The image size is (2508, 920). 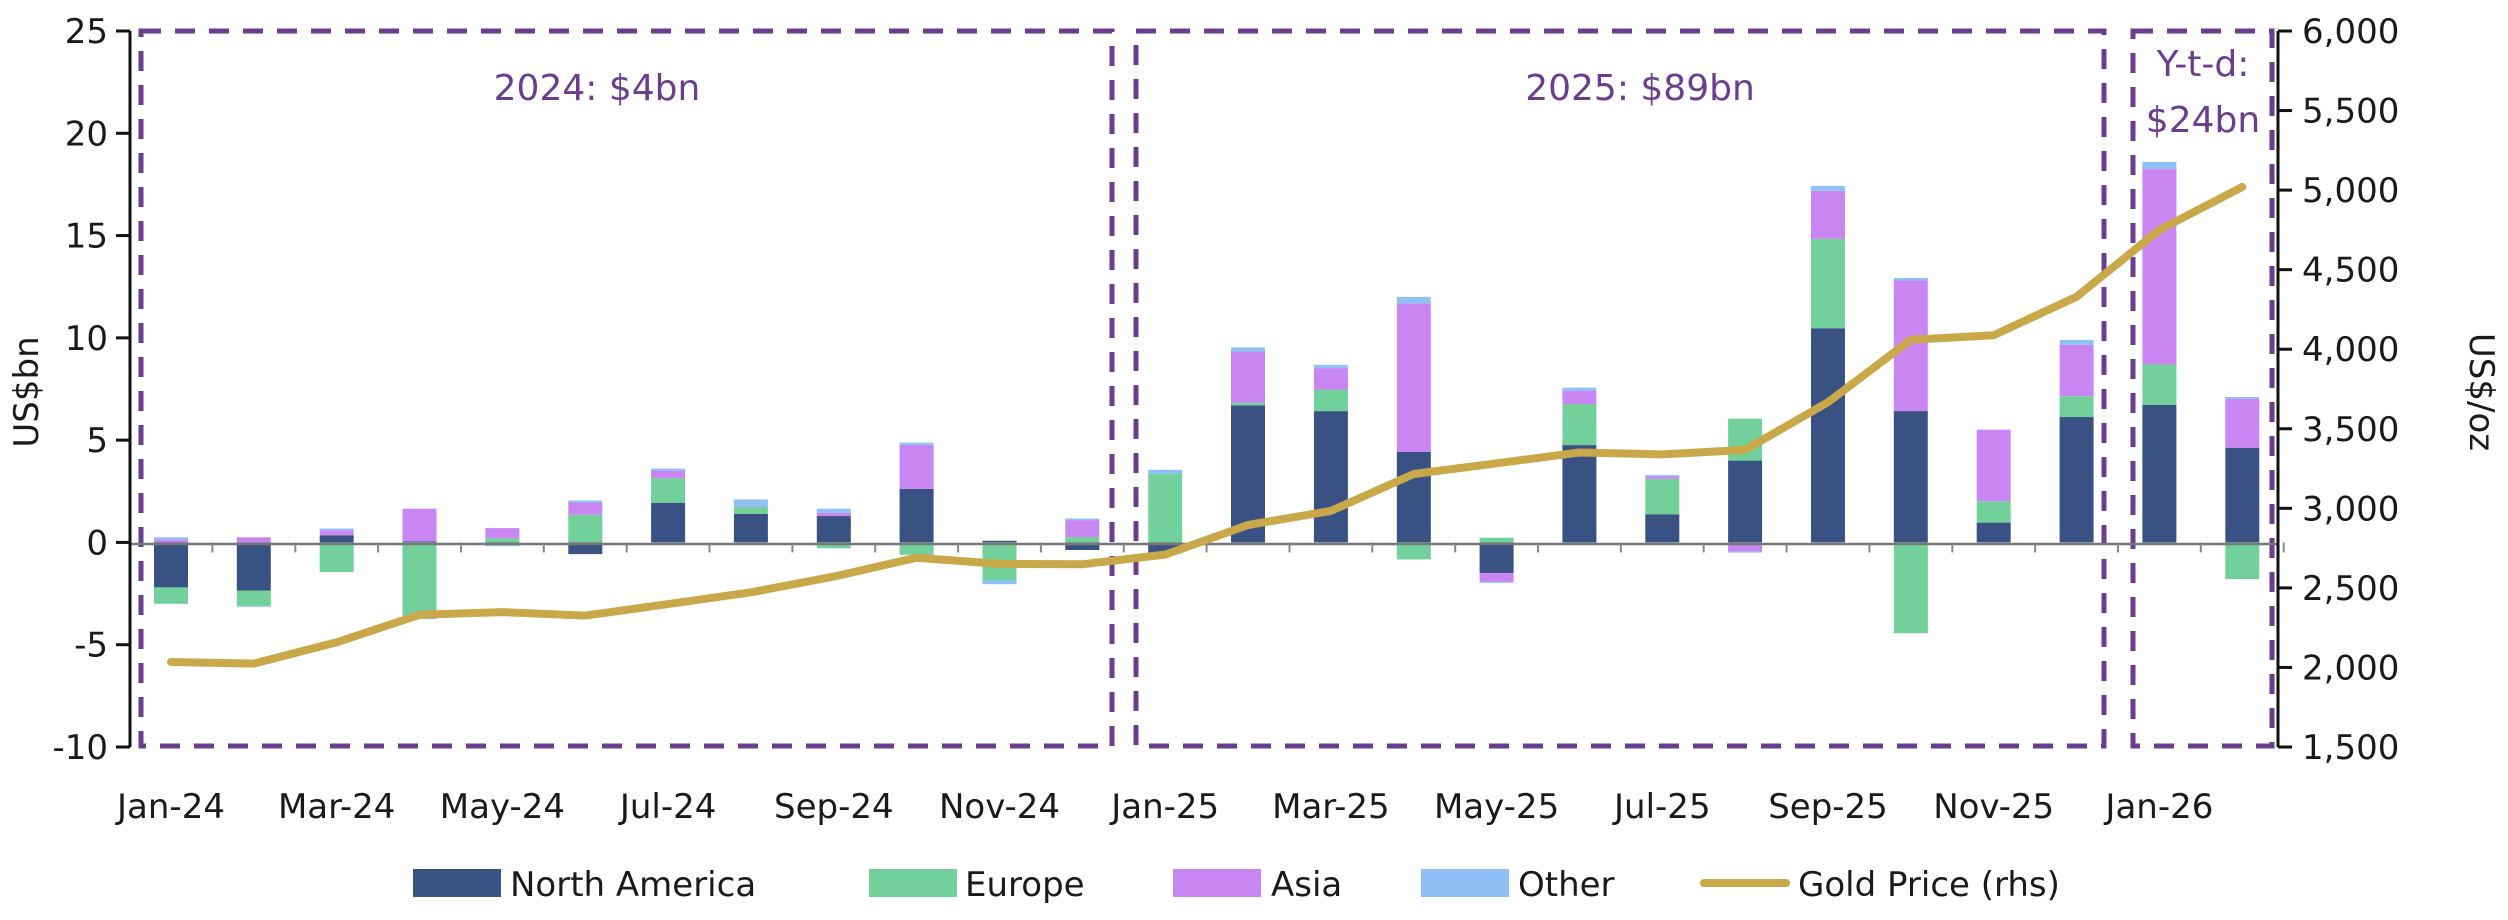 What do you see at coordinates (2350, 32) in the screenshot?
I see `y2-tick-label: 6,000` at bounding box center [2350, 32].